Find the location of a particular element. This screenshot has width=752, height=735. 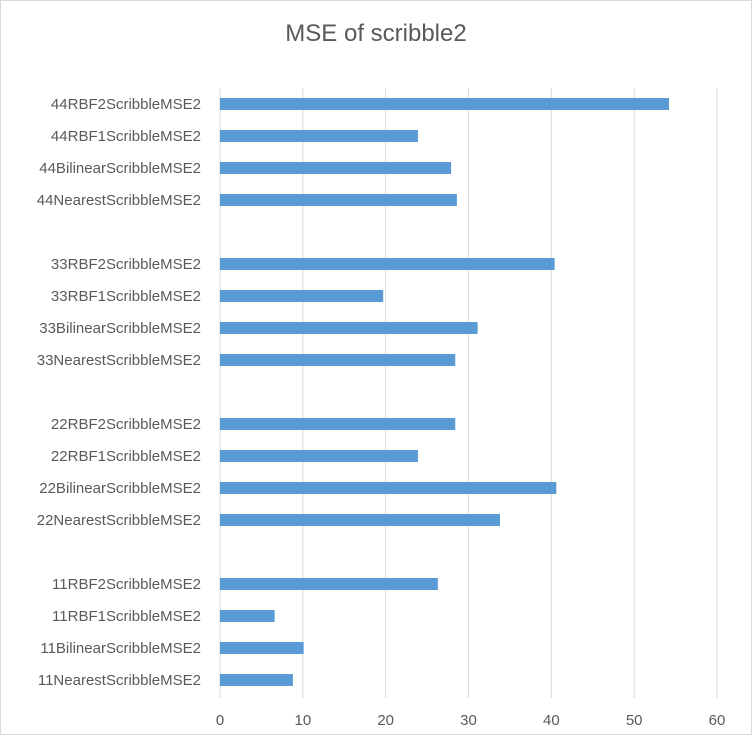

category-label: 33RBF2ScribbleMSE2 is located at coordinates (126, 264).